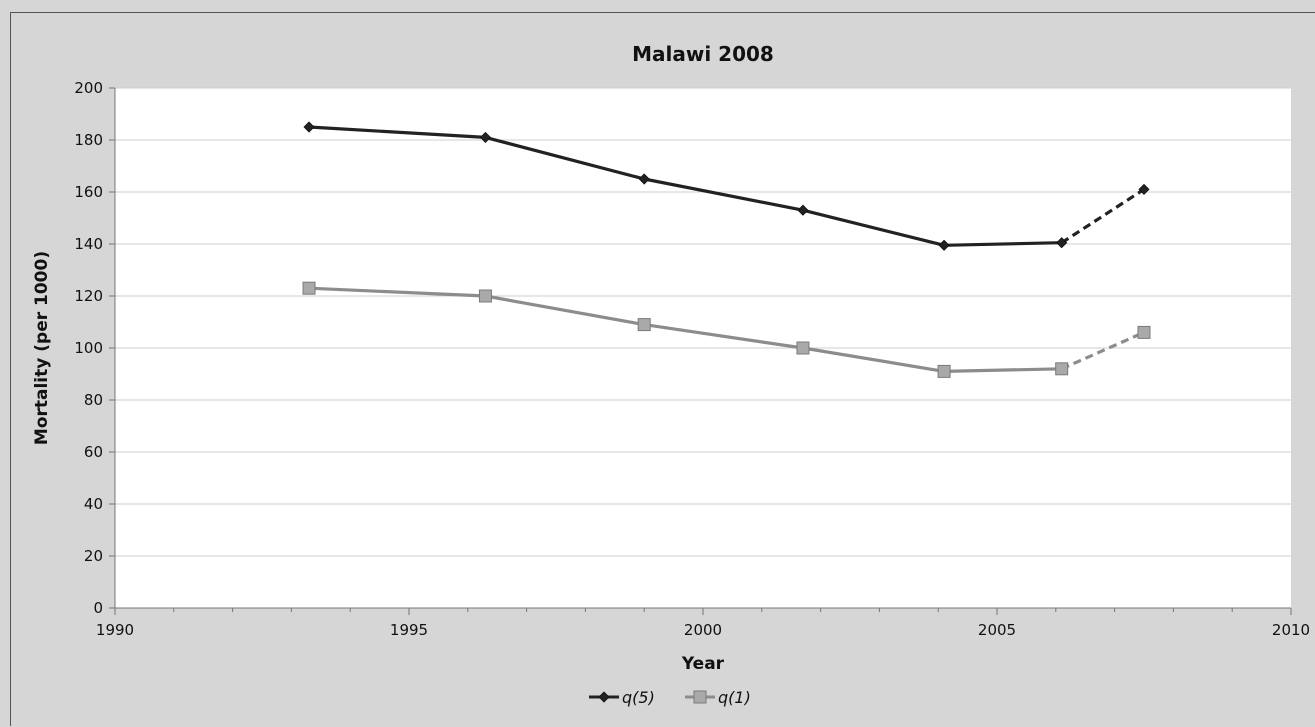 Image resolution: width=1315 pixels, height=727 pixels. Describe the element at coordinates (88, 140) in the screenshot. I see `y-tick-label: 180` at that location.